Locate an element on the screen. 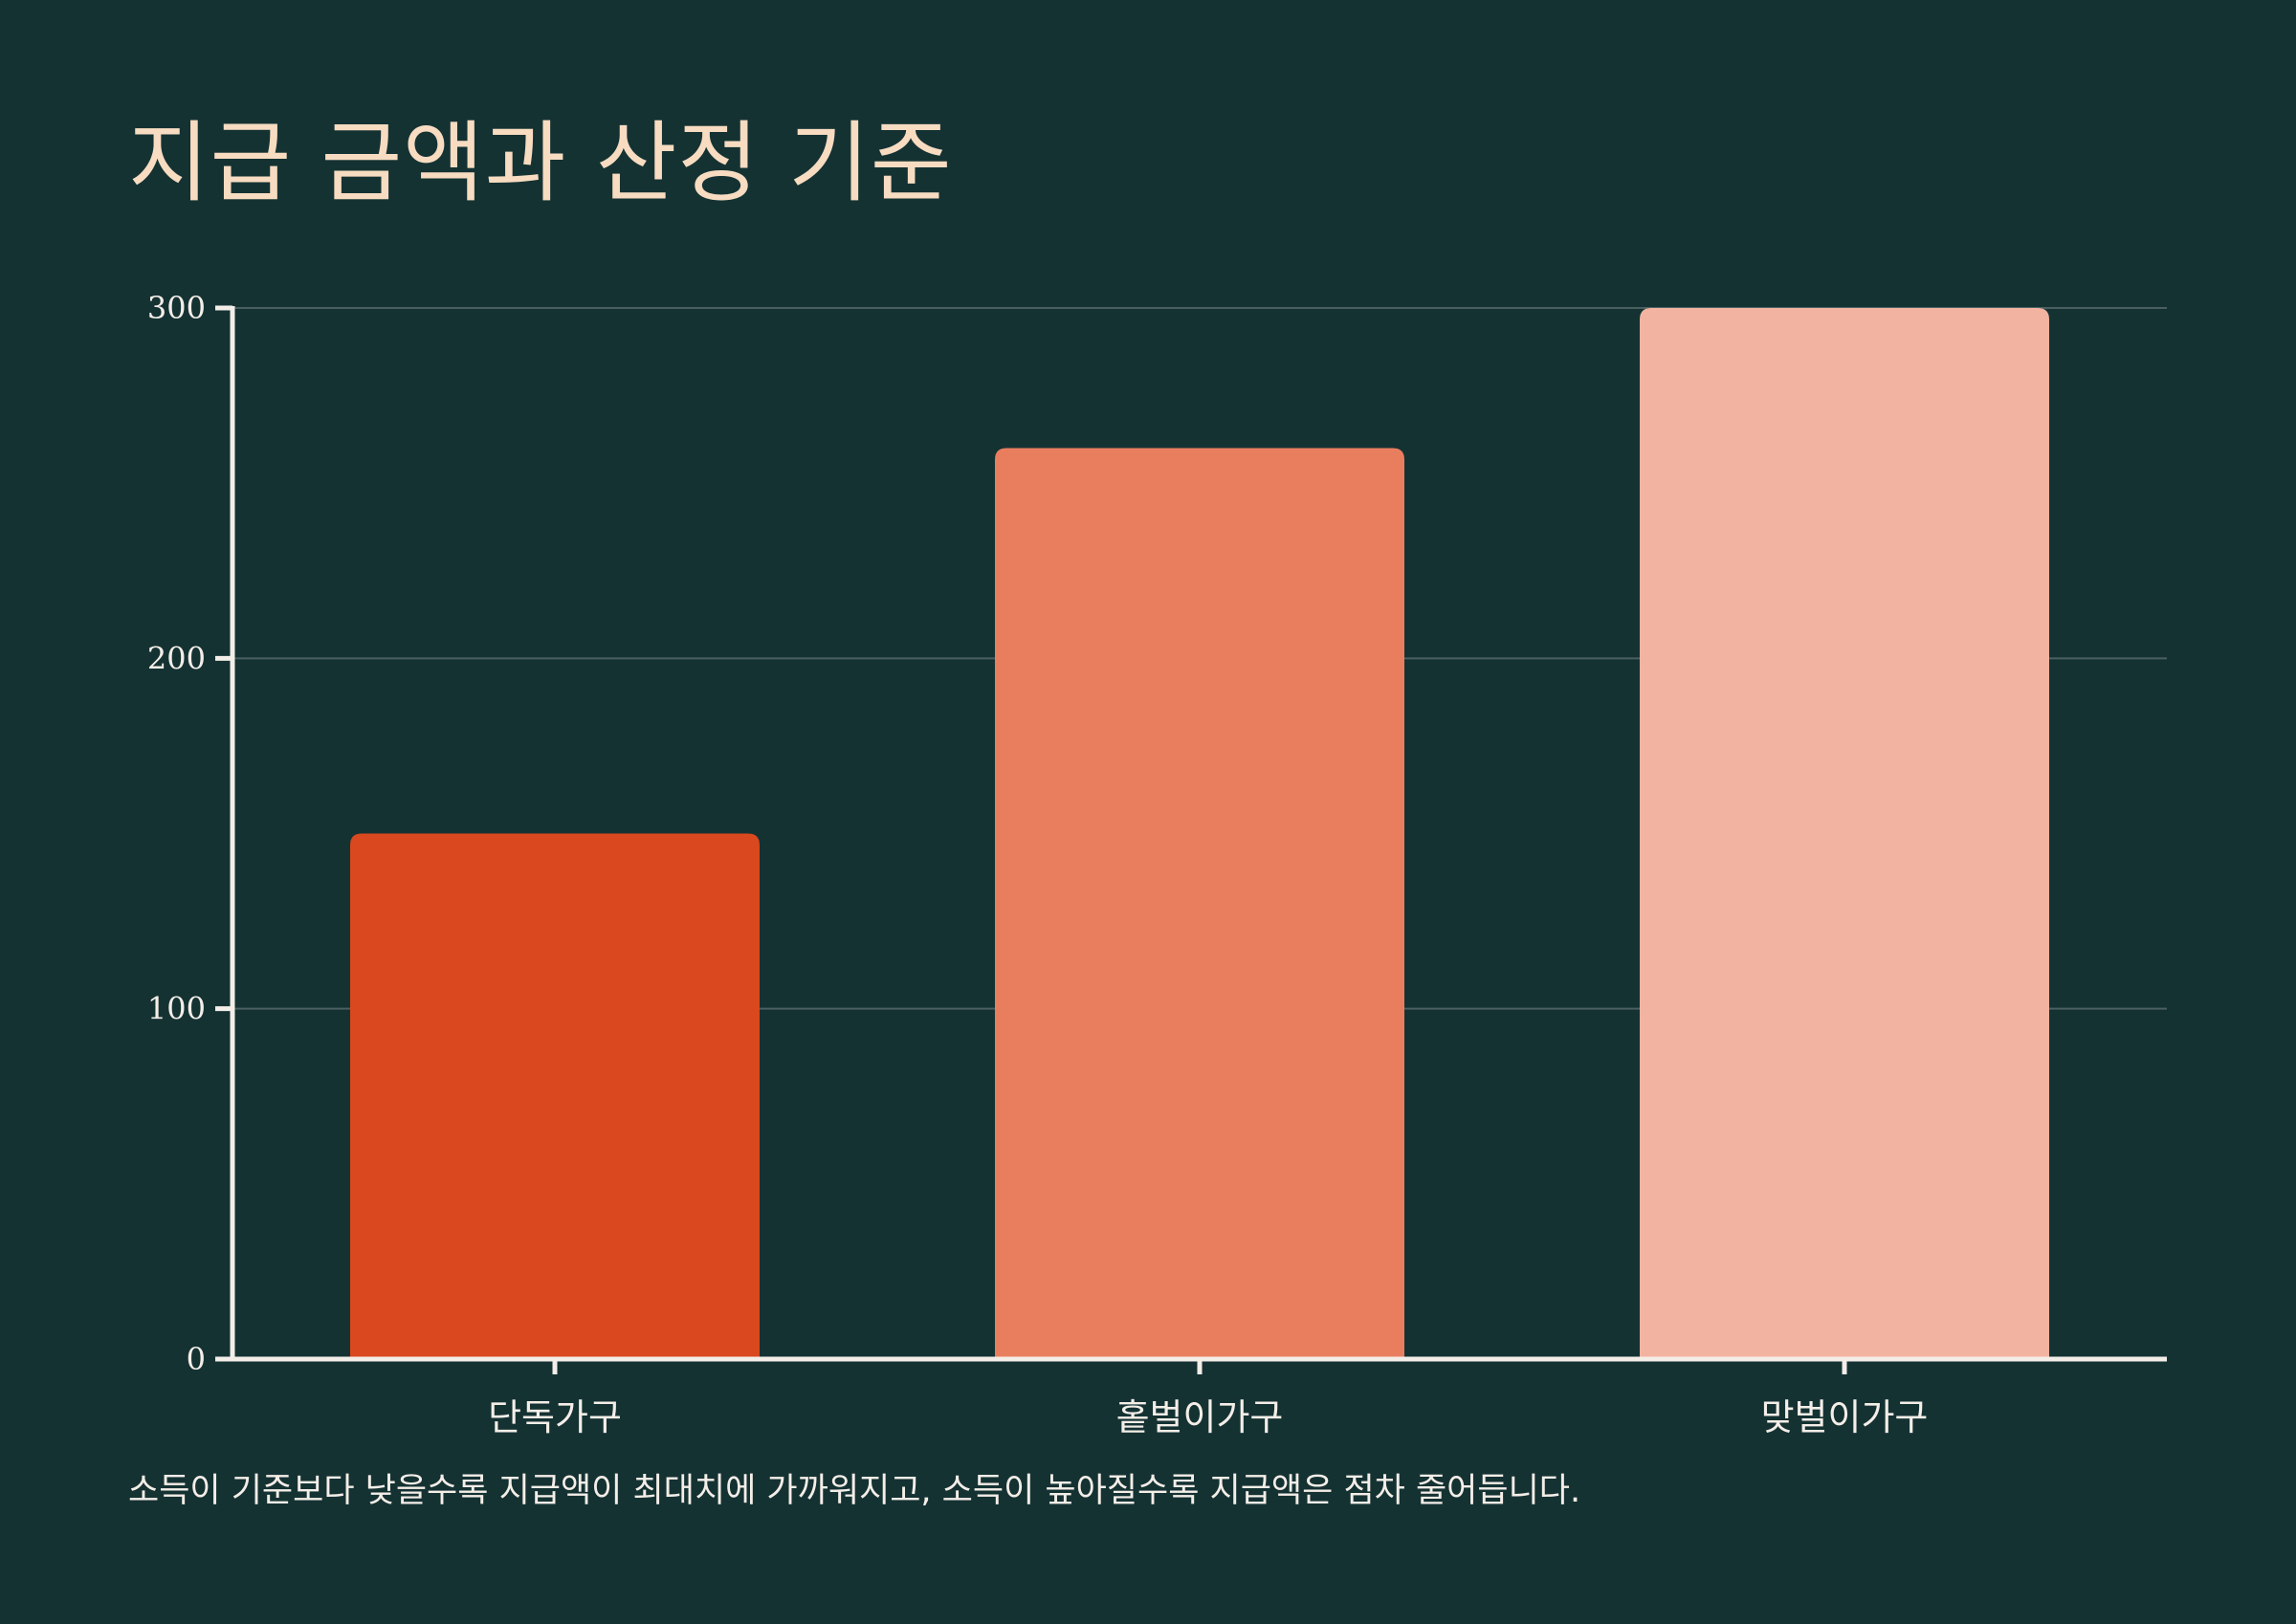  y-tick-label: 0 is located at coordinates (197, 1359).